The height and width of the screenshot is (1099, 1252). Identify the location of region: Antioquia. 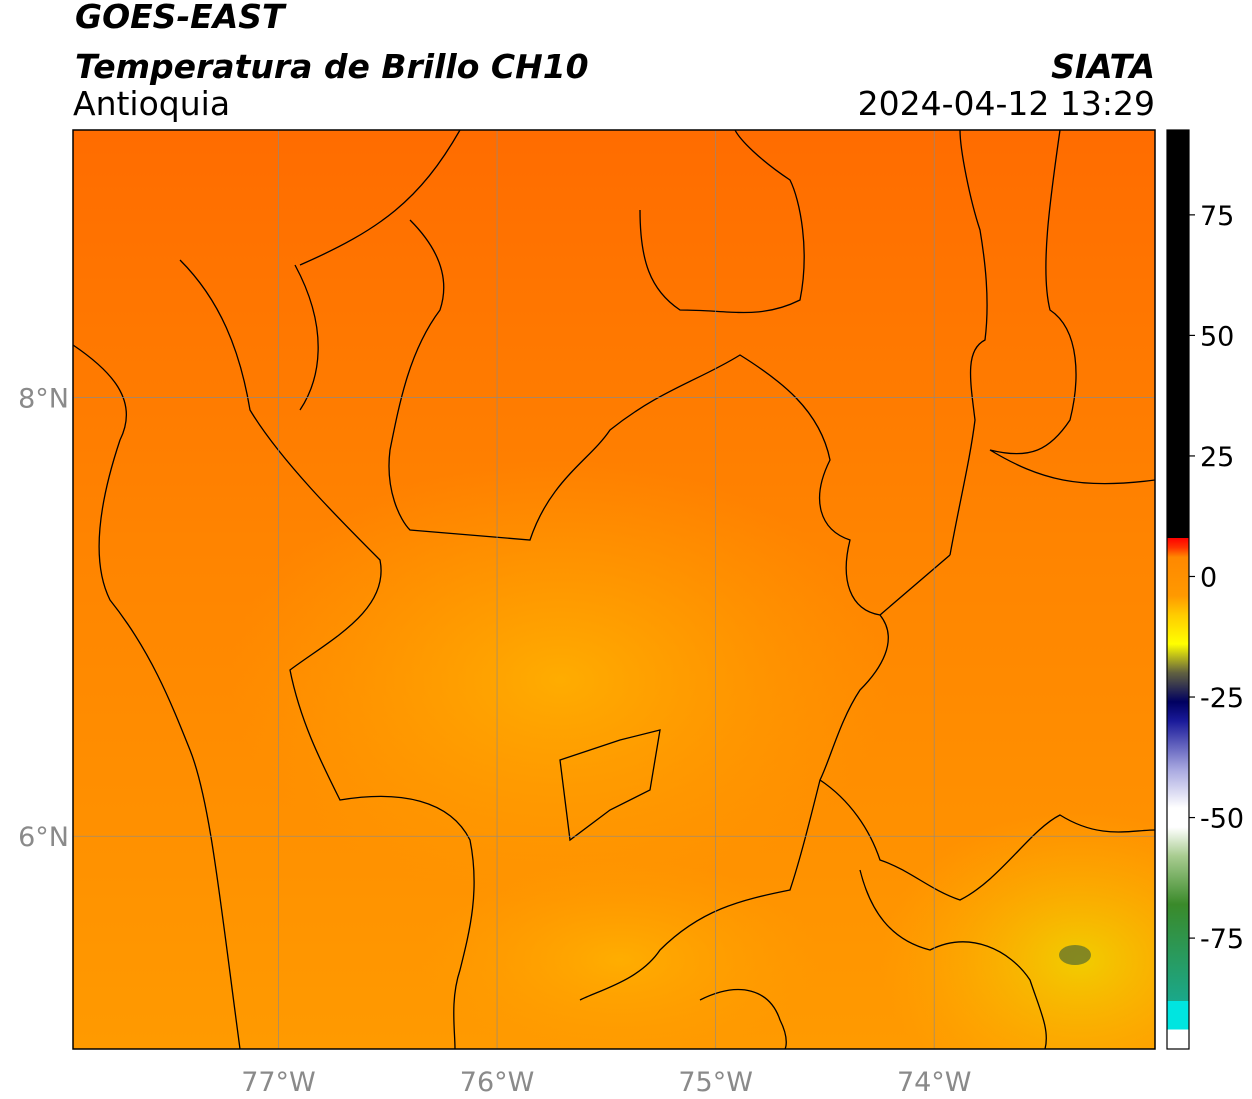
(151, 103).